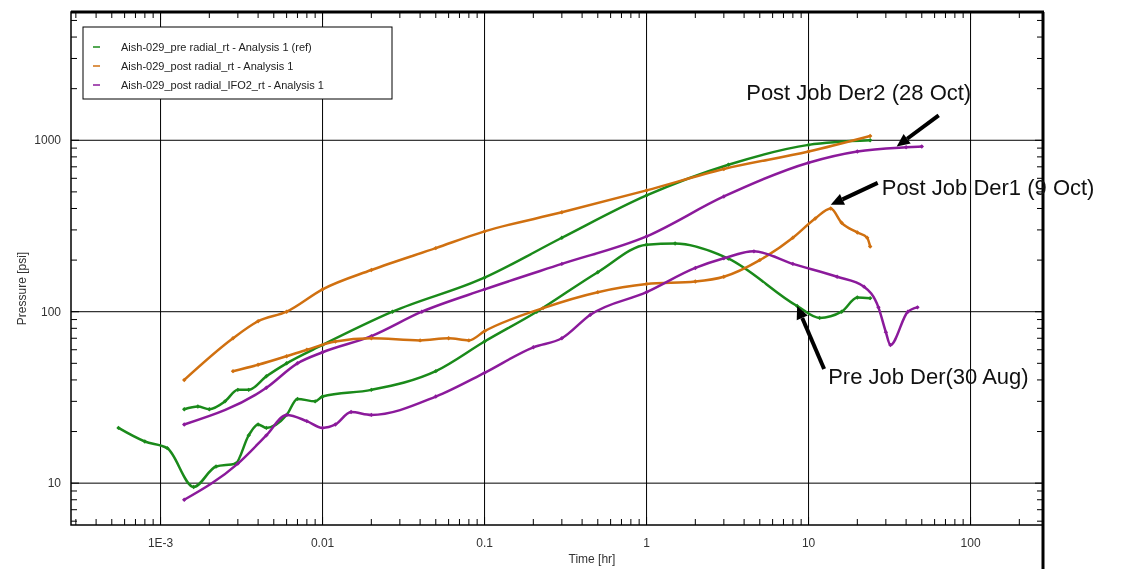 The width and height of the screenshot is (1137, 569). What do you see at coordinates (207, 66) in the screenshot?
I see `legend-label: Aish-029_post radial_rt - Analysis 1` at bounding box center [207, 66].